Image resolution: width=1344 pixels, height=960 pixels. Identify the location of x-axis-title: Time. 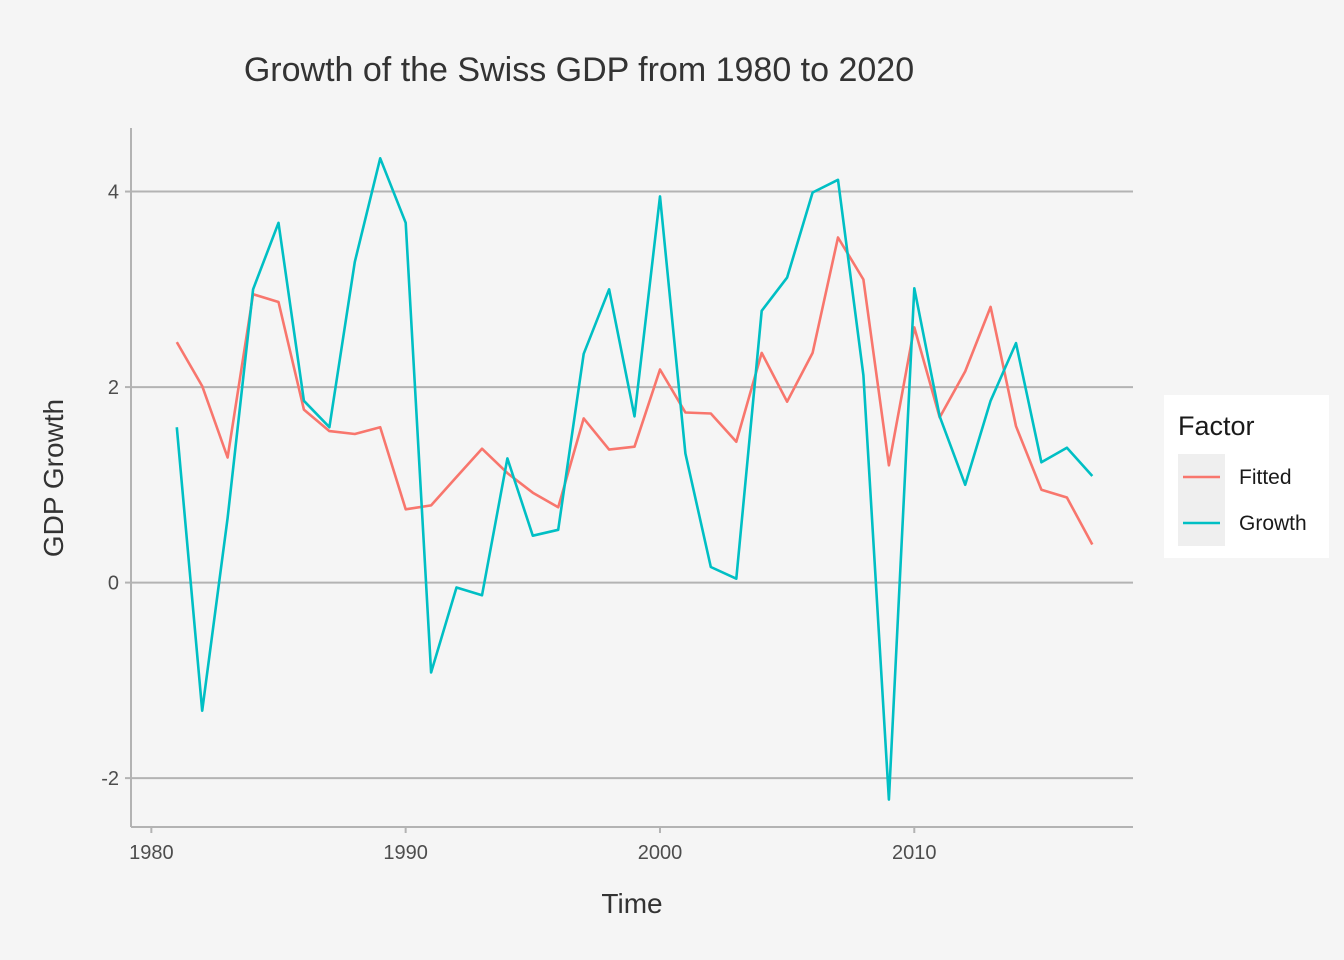
(631, 903).